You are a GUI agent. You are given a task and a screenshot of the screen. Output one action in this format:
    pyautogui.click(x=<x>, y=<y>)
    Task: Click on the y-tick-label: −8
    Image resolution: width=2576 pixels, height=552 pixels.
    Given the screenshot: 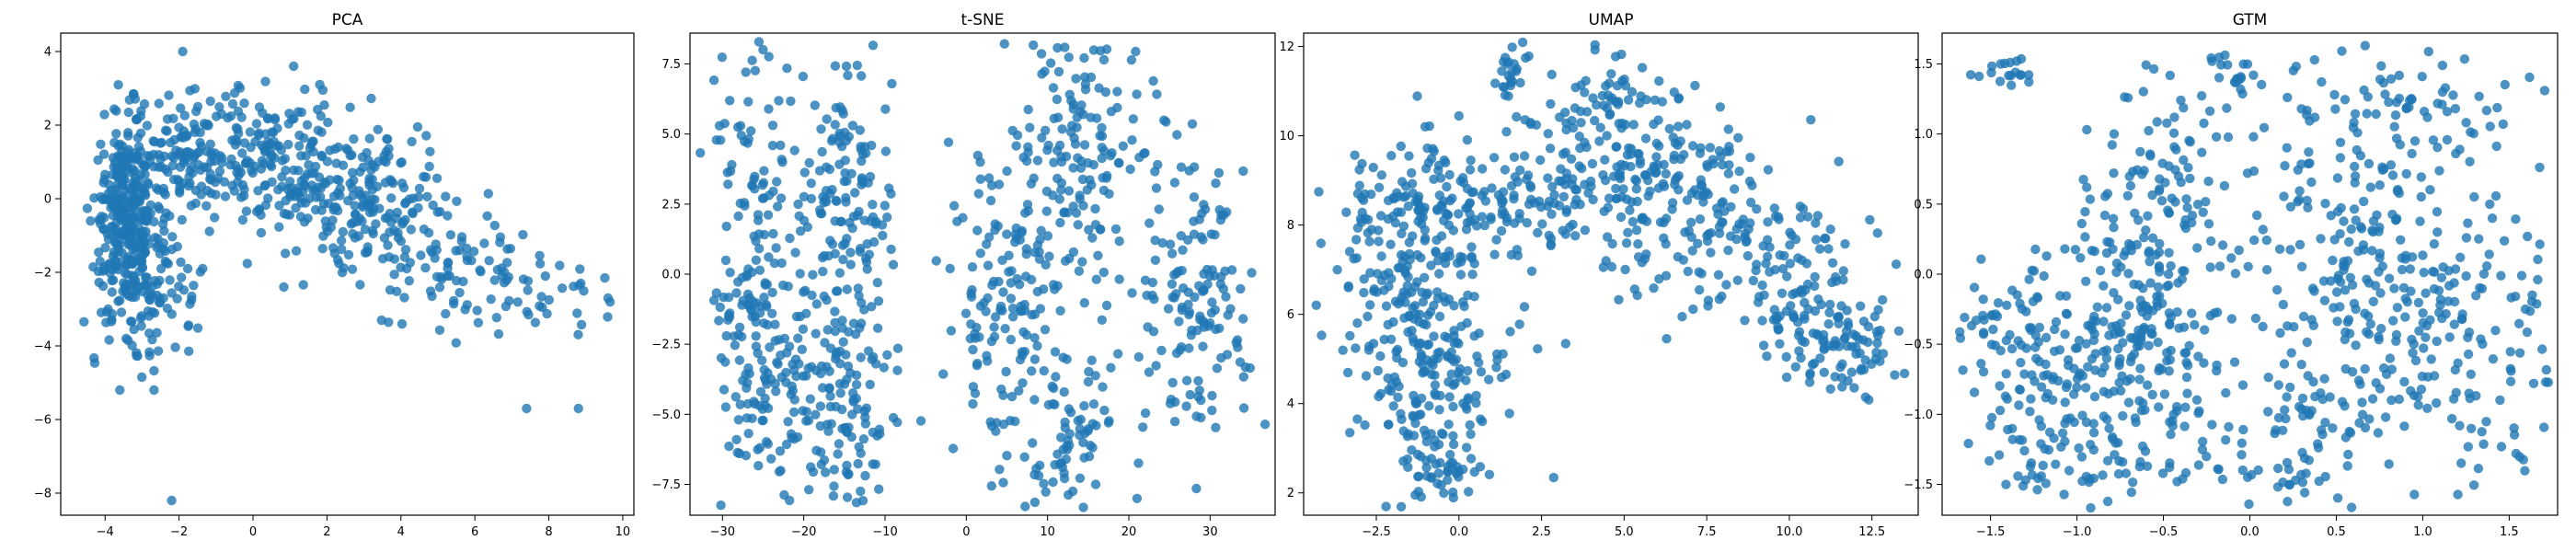 What is the action you would take?
    pyautogui.click(x=43, y=494)
    